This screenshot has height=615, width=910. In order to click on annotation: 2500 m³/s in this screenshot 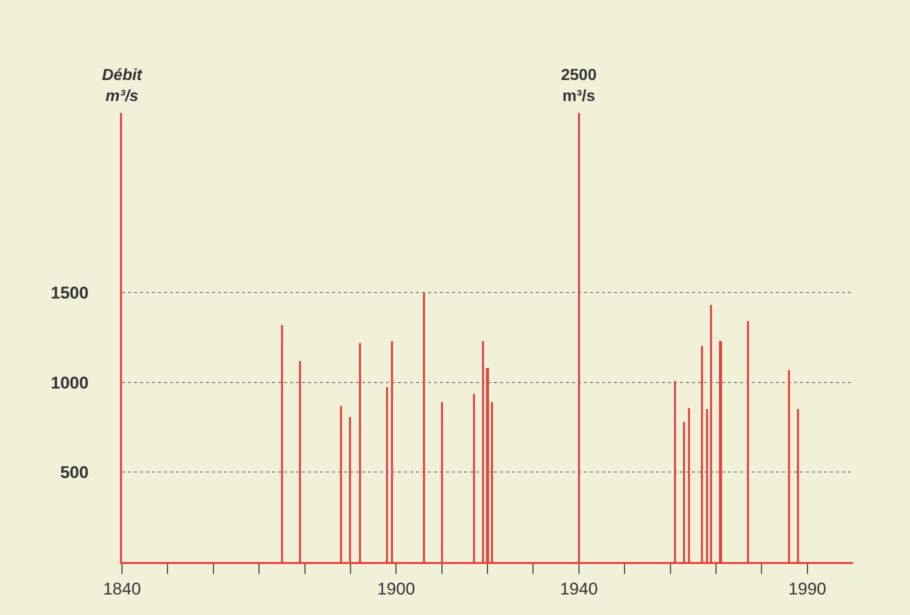, I will do `click(579, 86)`.